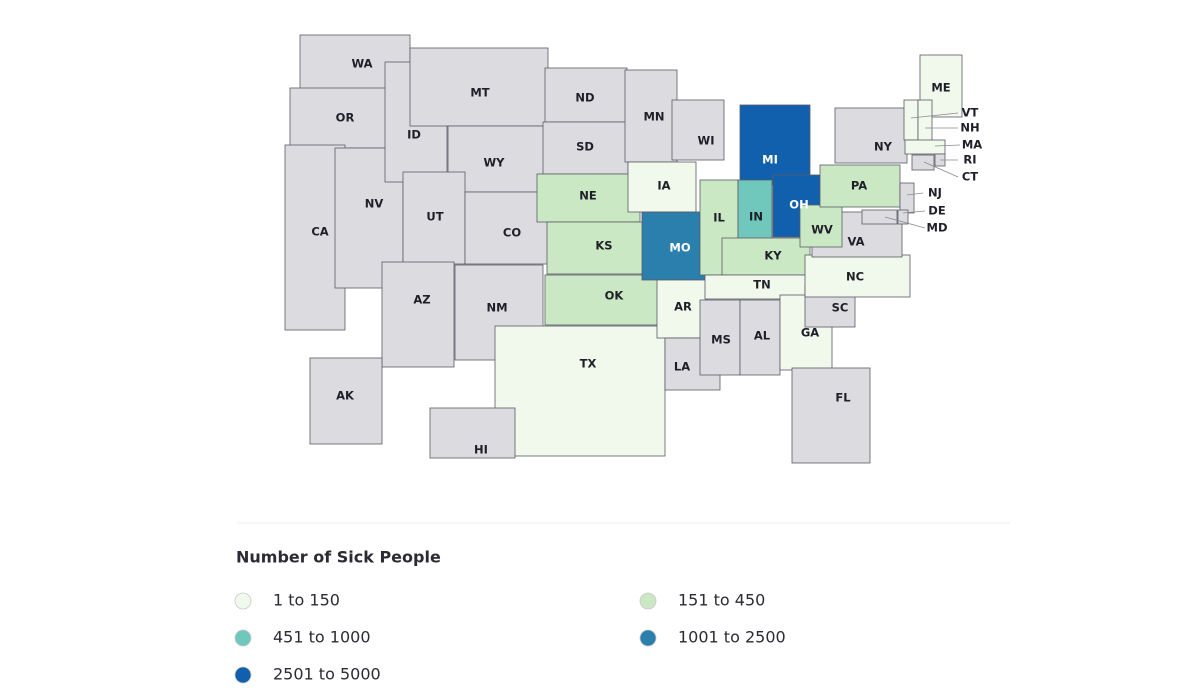 The height and width of the screenshot is (700, 1200). I want to click on state-label: CT, so click(970, 177).